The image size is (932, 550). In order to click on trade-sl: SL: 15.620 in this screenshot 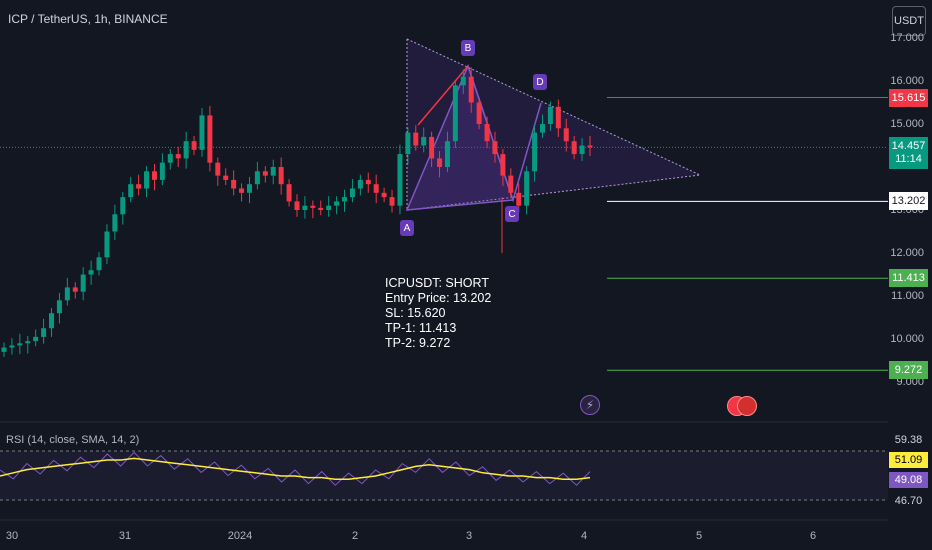, I will do `click(415, 313)`.